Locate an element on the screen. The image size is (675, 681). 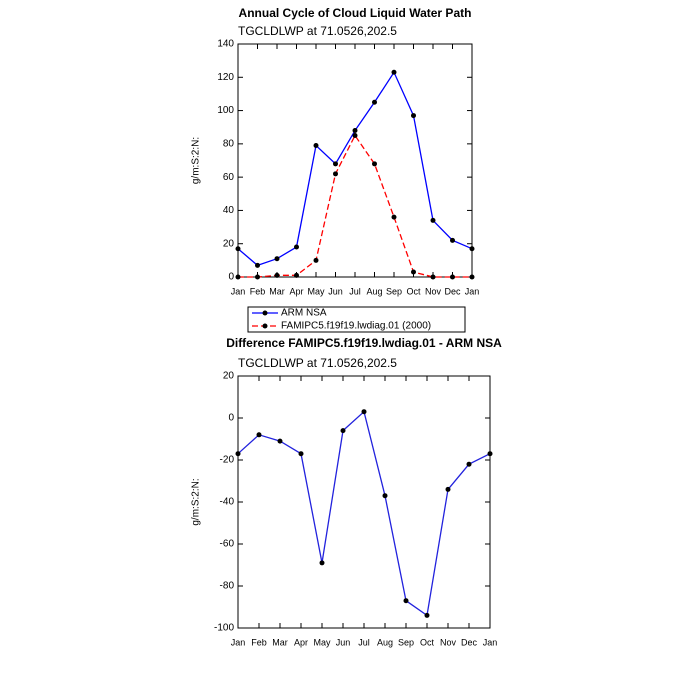
legend-label: ARM NSA is located at coordinates (304, 313).